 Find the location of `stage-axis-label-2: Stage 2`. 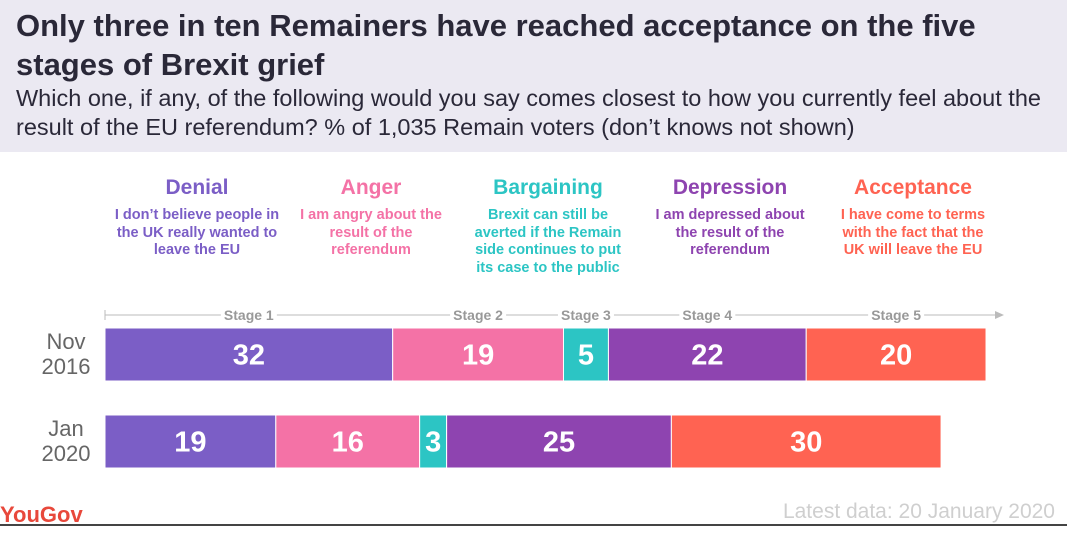

stage-axis-label-2: Stage 2 is located at coordinates (478, 315).